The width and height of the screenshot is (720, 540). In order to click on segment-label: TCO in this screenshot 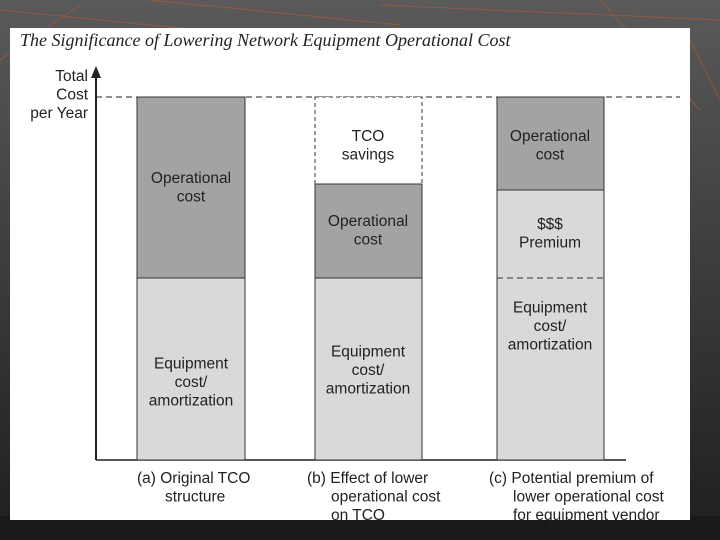, I will do `click(368, 136)`.